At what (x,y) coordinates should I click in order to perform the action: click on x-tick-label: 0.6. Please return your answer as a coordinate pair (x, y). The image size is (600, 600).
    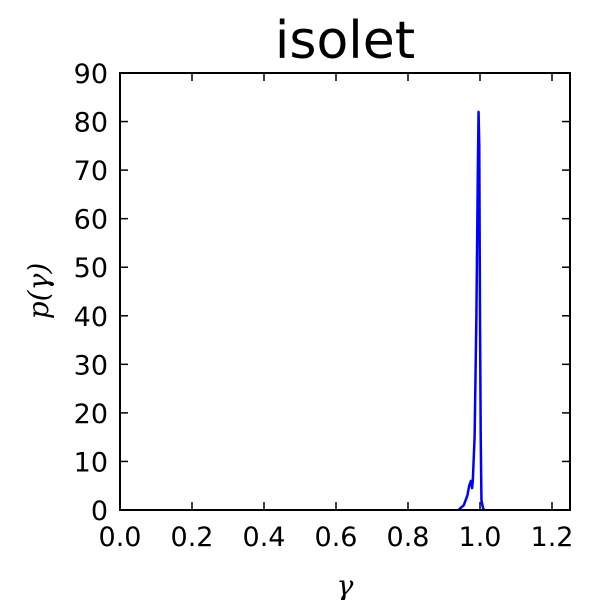
    Looking at the image, I should click on (336, 537).